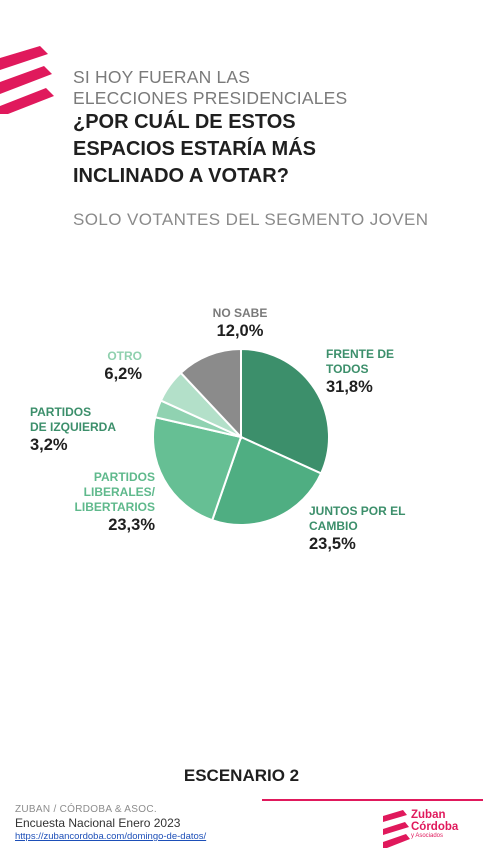  What do you see at coordinates (27, 80) in the screenshot?
I see `brand-stripes-icon` at bounding box center [27, 80].